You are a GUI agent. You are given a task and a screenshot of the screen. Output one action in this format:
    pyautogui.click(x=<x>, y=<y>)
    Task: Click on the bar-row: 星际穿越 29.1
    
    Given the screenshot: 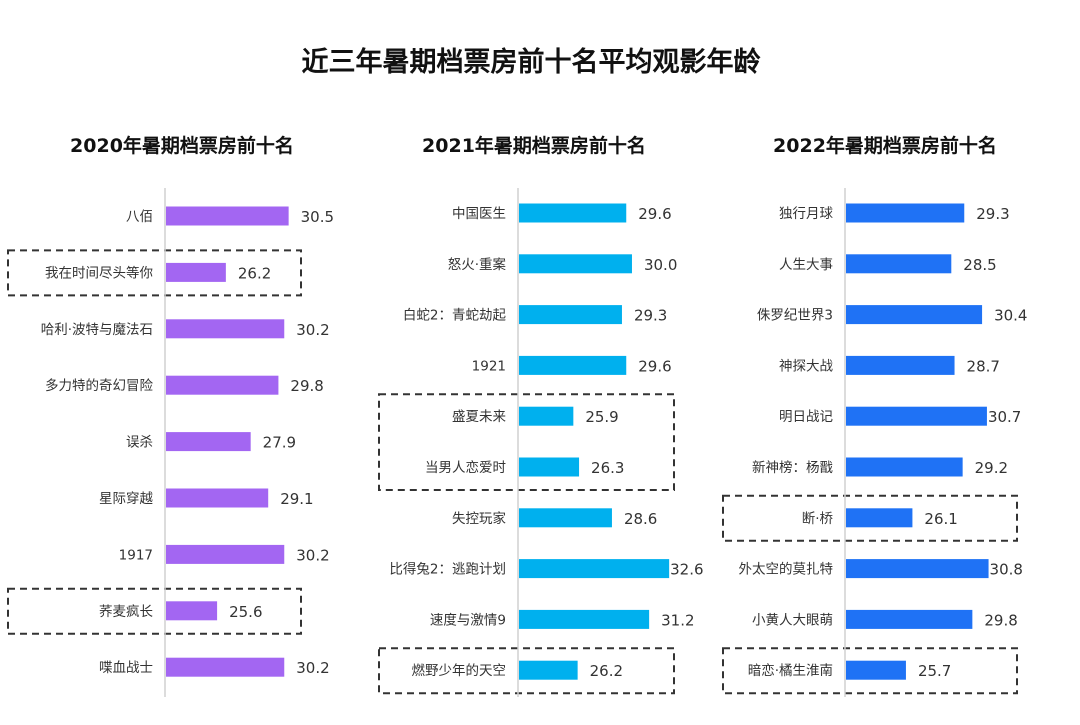 What is the action you would take?
    pyautogui.click(x=206, y=498)
    